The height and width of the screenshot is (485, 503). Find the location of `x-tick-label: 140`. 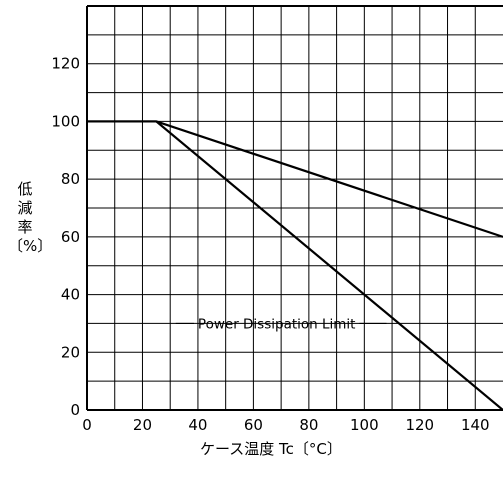

x-tick-label: 140 is located at coordinates (475, 425).